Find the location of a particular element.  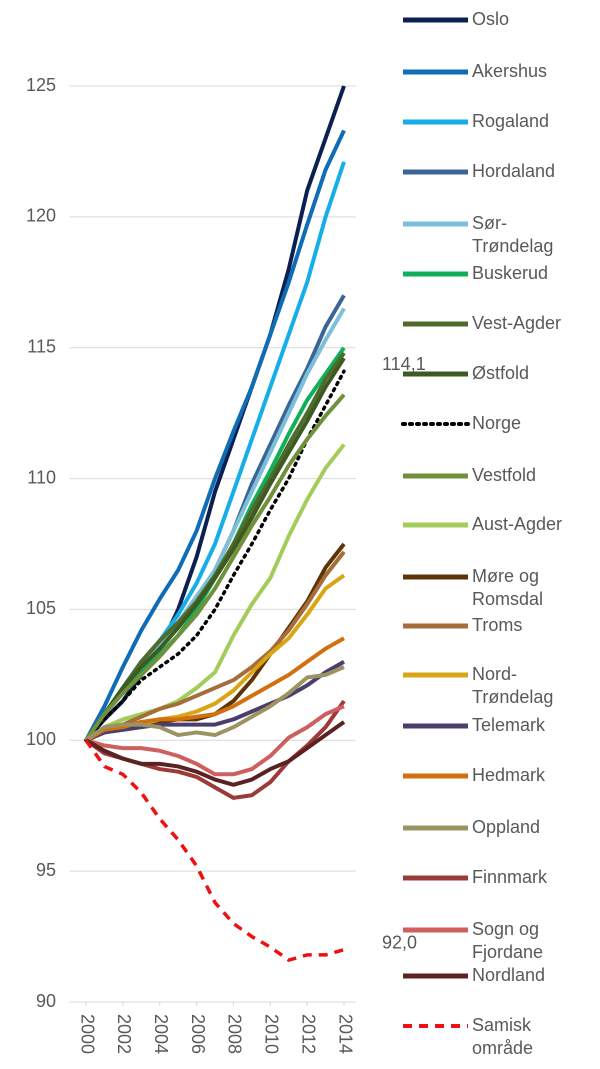

legend-item: Hordaland is located at coordinates (514, 171).